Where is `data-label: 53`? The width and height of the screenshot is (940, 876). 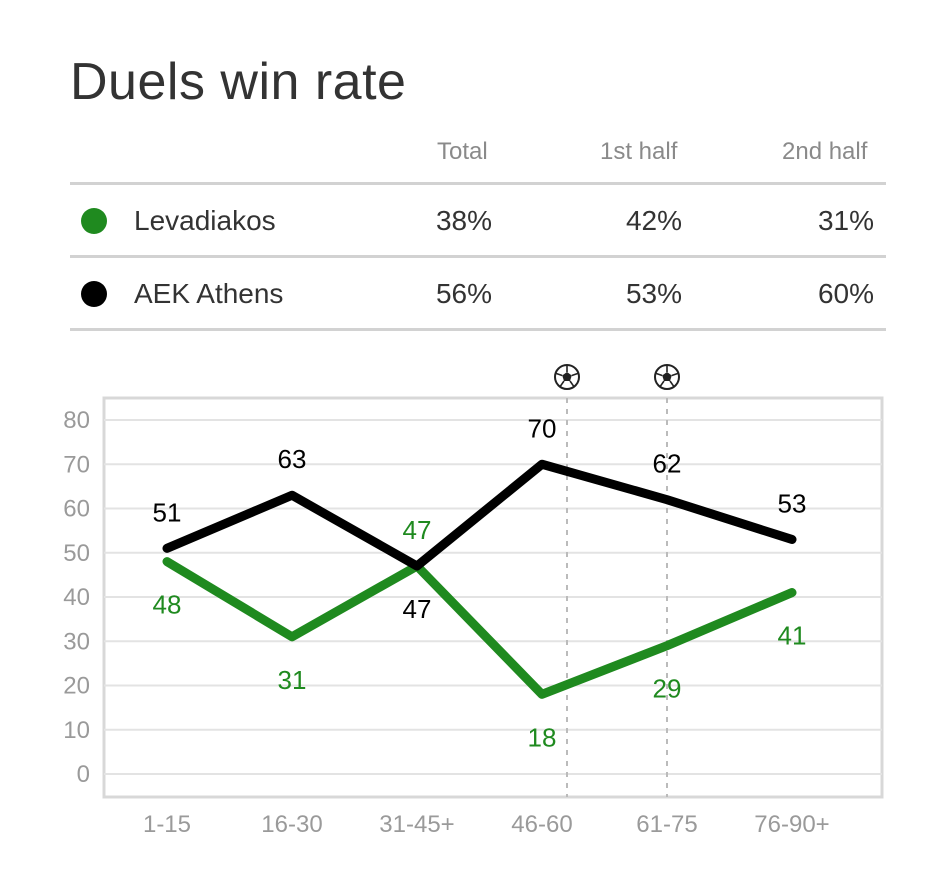 data-label: 53 is located at coordinates (792, 503).